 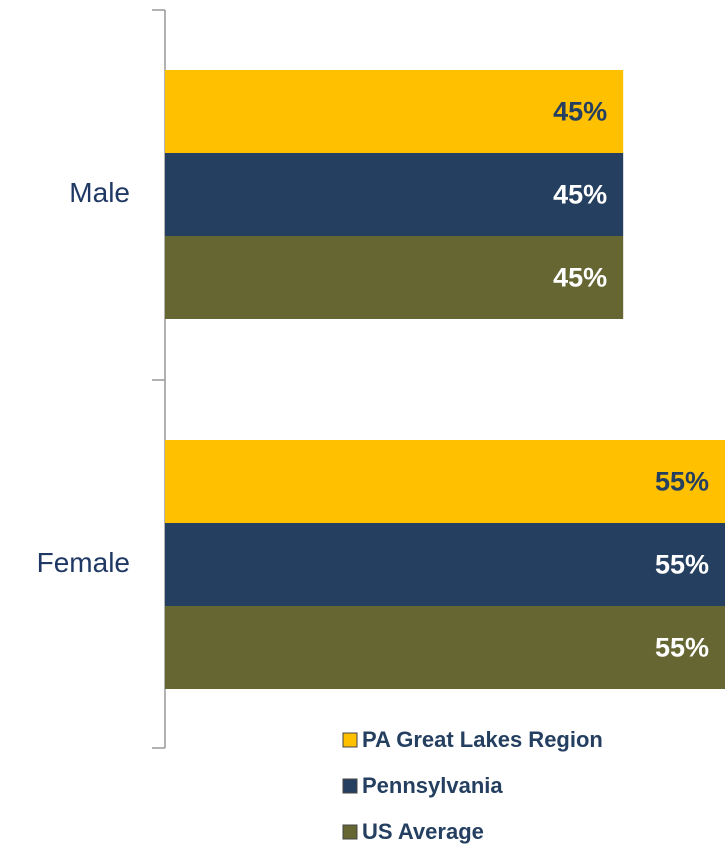 What do you see at coordinates (482, 739) in the screenshot?
I see `legend-label: PA Great Lakes Region` at bounding box center [482, 739].